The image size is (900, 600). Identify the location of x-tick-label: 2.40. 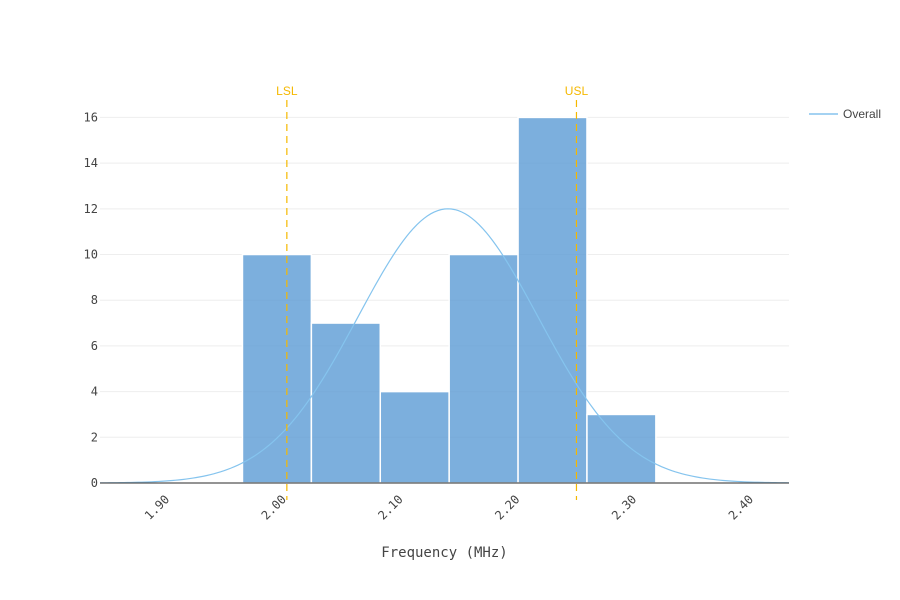
(741, 507).